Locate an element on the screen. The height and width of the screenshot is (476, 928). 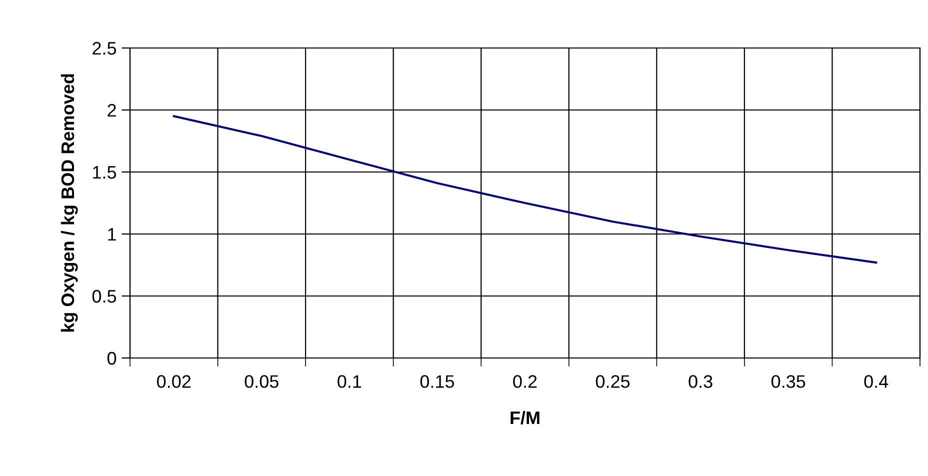
x-tick-label: 0.4 is located at coordinates (876, 381).